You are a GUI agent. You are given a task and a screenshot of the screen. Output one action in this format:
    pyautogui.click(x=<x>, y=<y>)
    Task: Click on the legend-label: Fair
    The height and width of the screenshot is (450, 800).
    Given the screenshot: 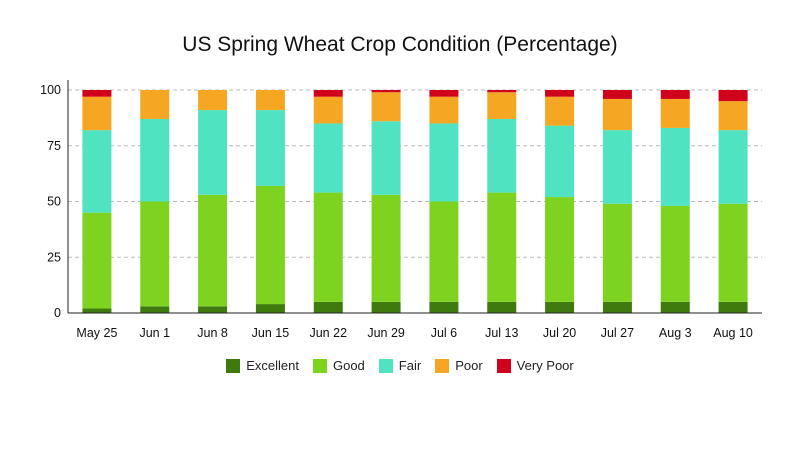 What is the action you would take?
    pyautogui.click(x=410, y=365)
    